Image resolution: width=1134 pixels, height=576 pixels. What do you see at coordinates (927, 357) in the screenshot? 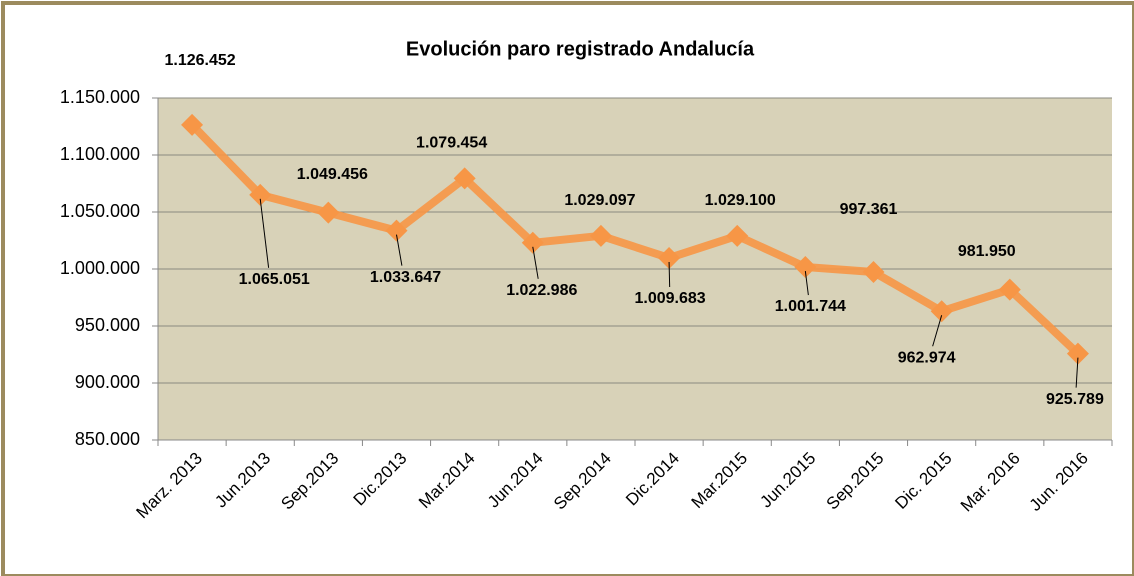
I see `data-label: 962.974` at bounding box center [927, 357].